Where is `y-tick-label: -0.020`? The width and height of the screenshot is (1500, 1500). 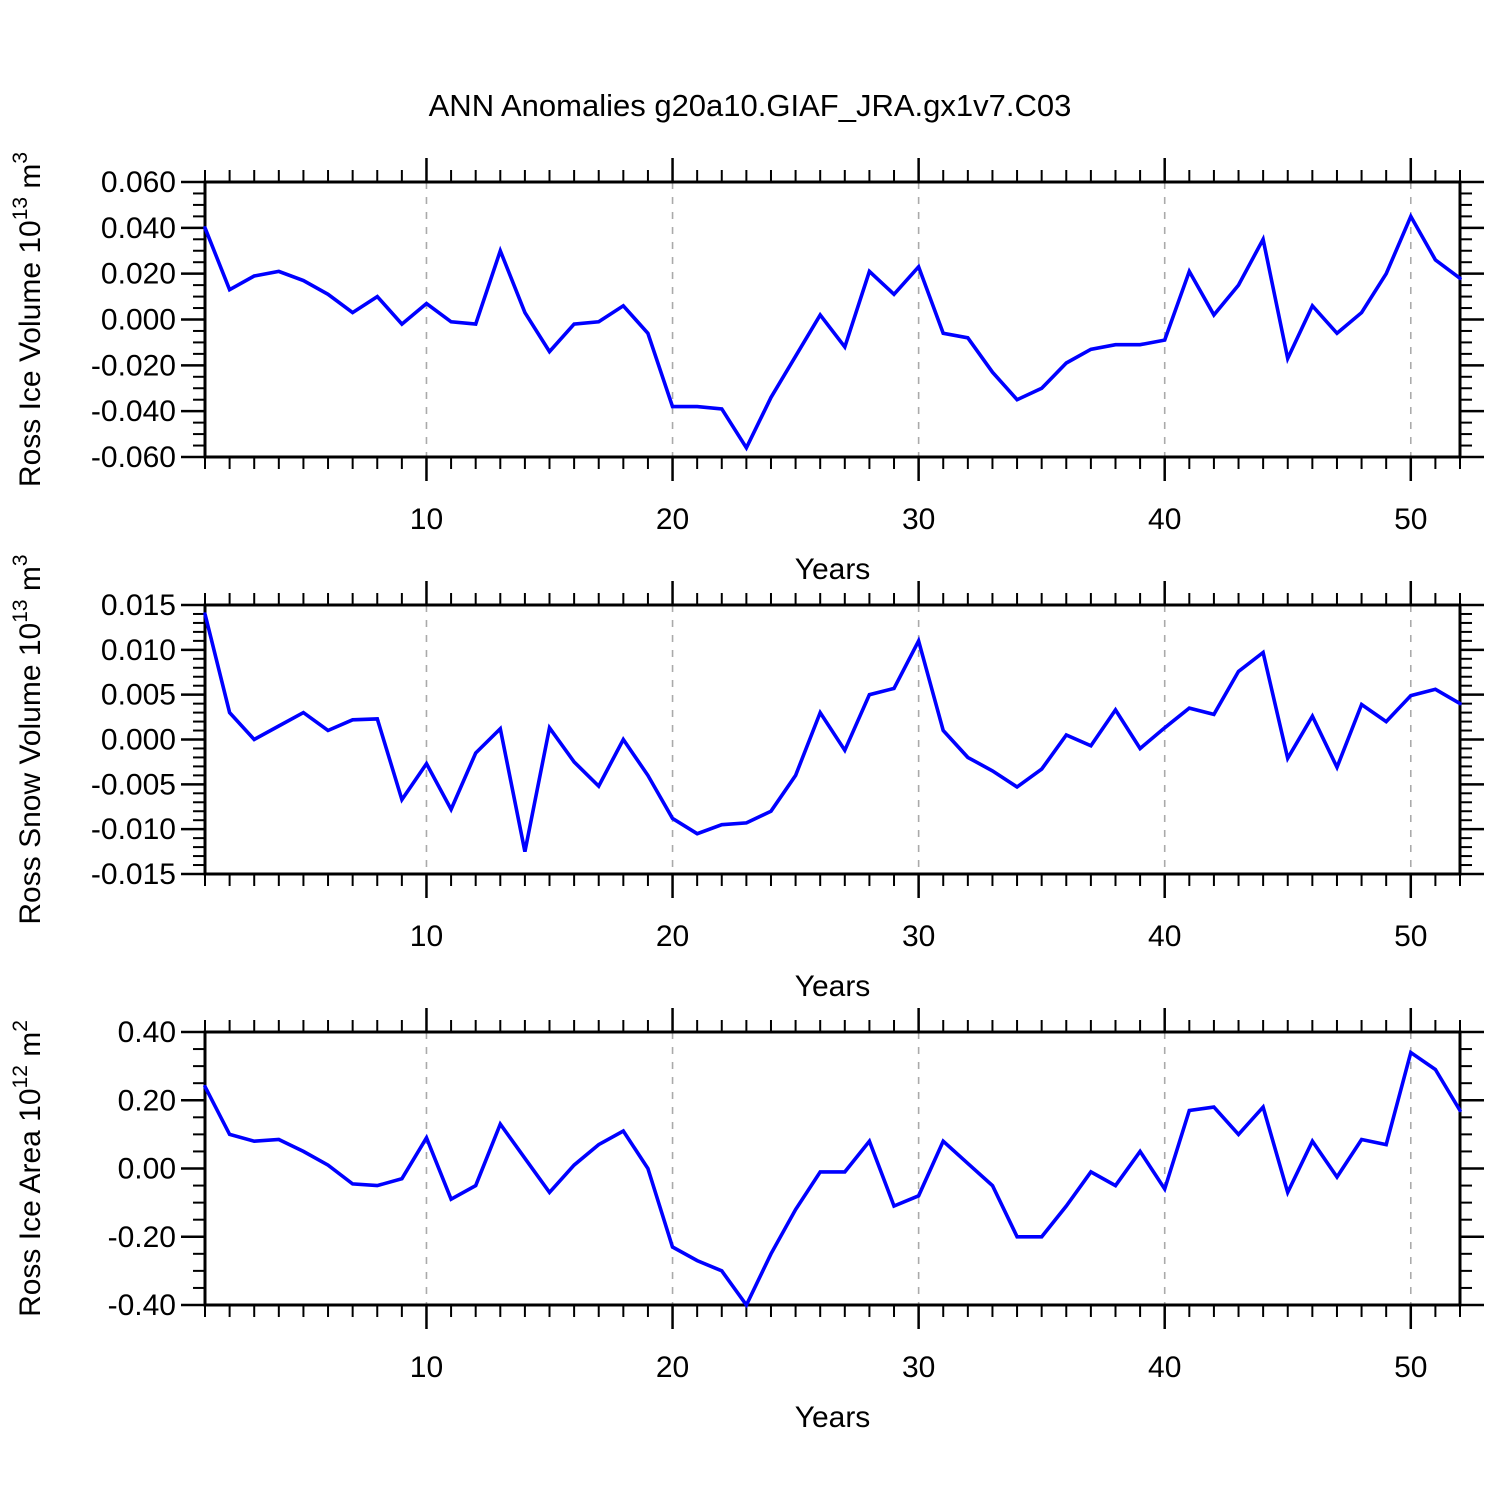 y-tick-label: -0.020 is located at coordinates (133, 365).